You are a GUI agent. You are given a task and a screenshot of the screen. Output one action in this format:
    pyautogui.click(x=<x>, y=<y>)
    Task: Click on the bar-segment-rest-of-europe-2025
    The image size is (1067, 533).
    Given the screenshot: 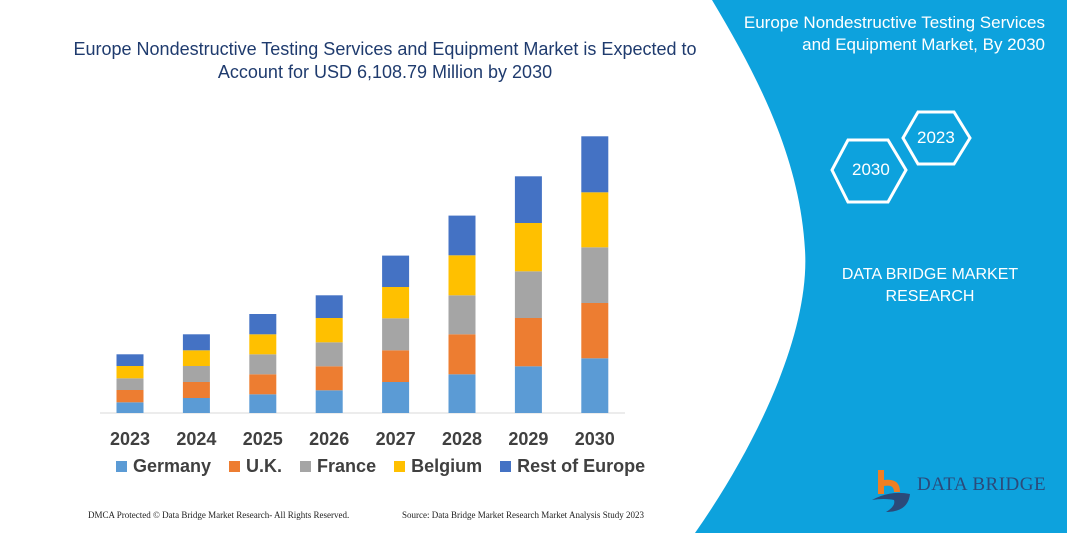 What is the action you would take?
    pyautogui.click(x=263, y=324)
    